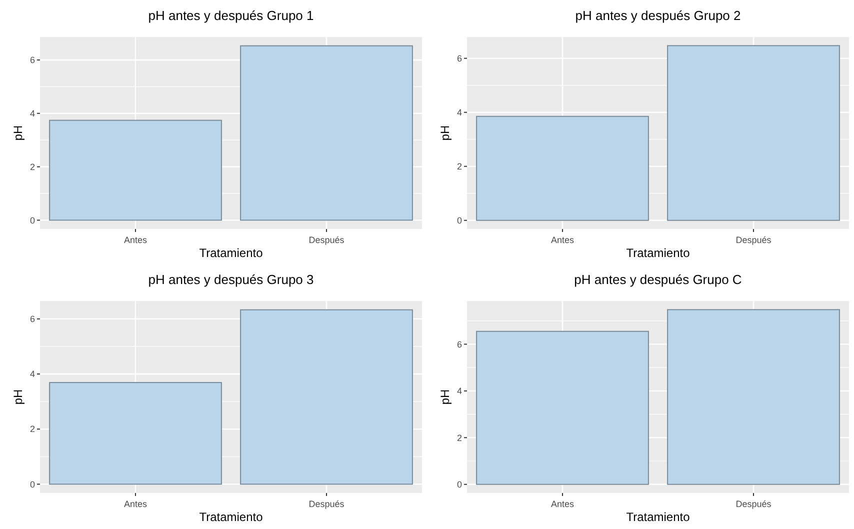  I want to click on chart-title: pH antes y después Grupo 2, so click(658, 15).